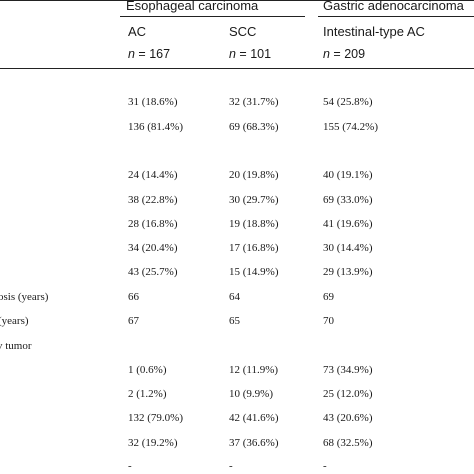 The height and width of the screenshot is (474, 474). What do you see at coordinates (153, 175) in the screenshot?
I see `cell-ac: 24 (14.4%)` at bounding box center [153, 175].